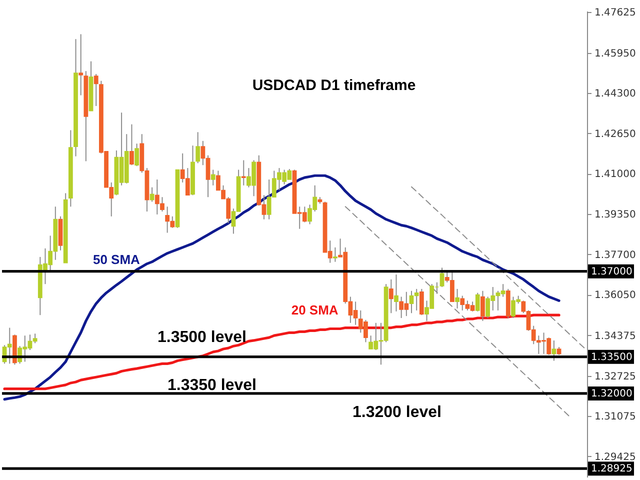 The image size is (640, 480). I want to click on annotation: 1.3500 level, so click(202, 337).